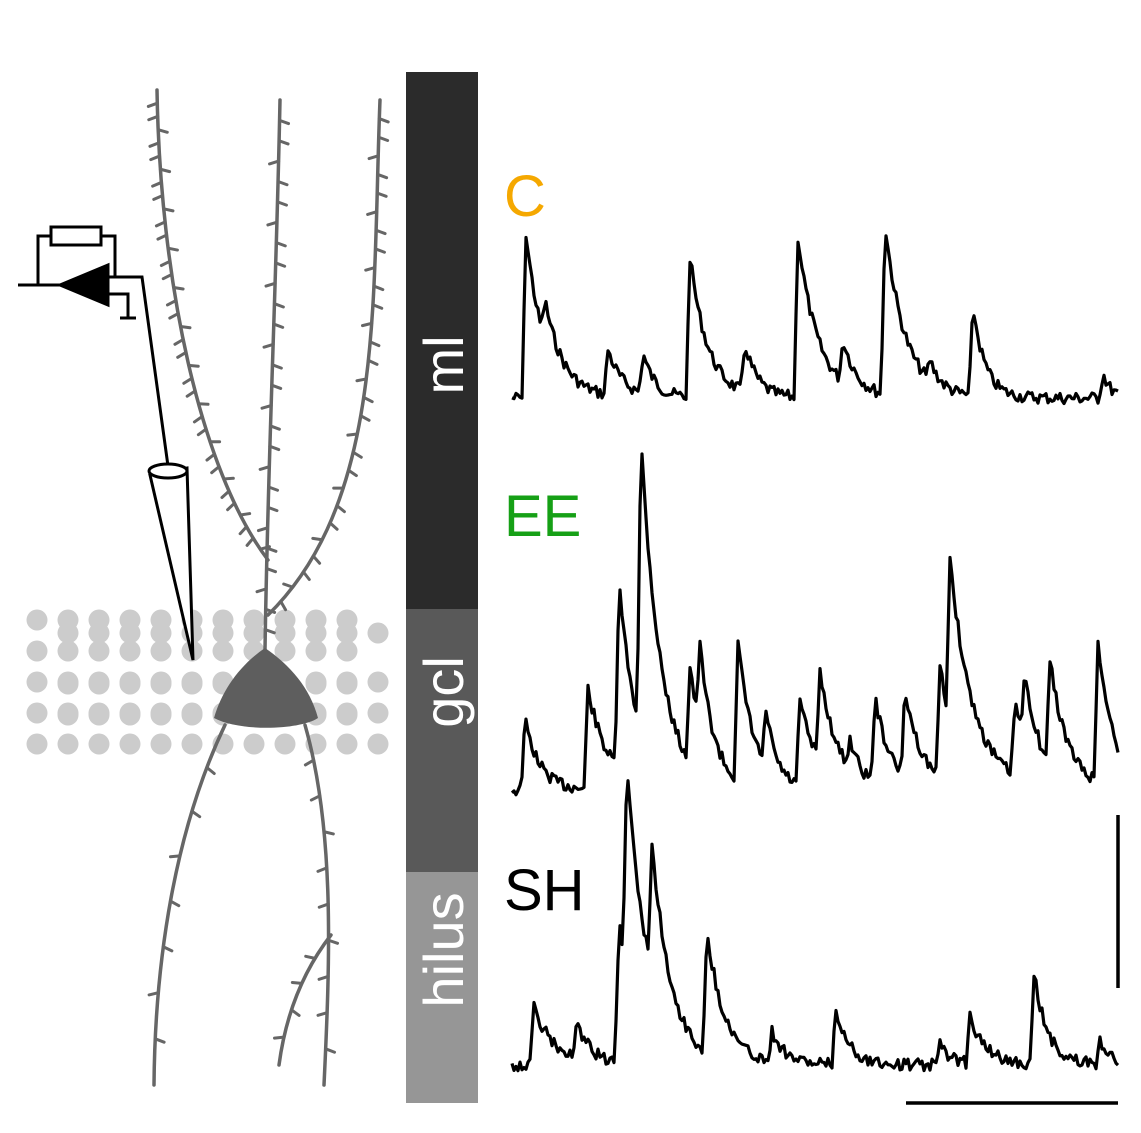 Image resolution: width=1141 pixels, height=1133 pixels. What do you see at coordinates (542, 516) in the screenshot?
I see `trace-label-ee: EE` at bounding box center [542, 516].